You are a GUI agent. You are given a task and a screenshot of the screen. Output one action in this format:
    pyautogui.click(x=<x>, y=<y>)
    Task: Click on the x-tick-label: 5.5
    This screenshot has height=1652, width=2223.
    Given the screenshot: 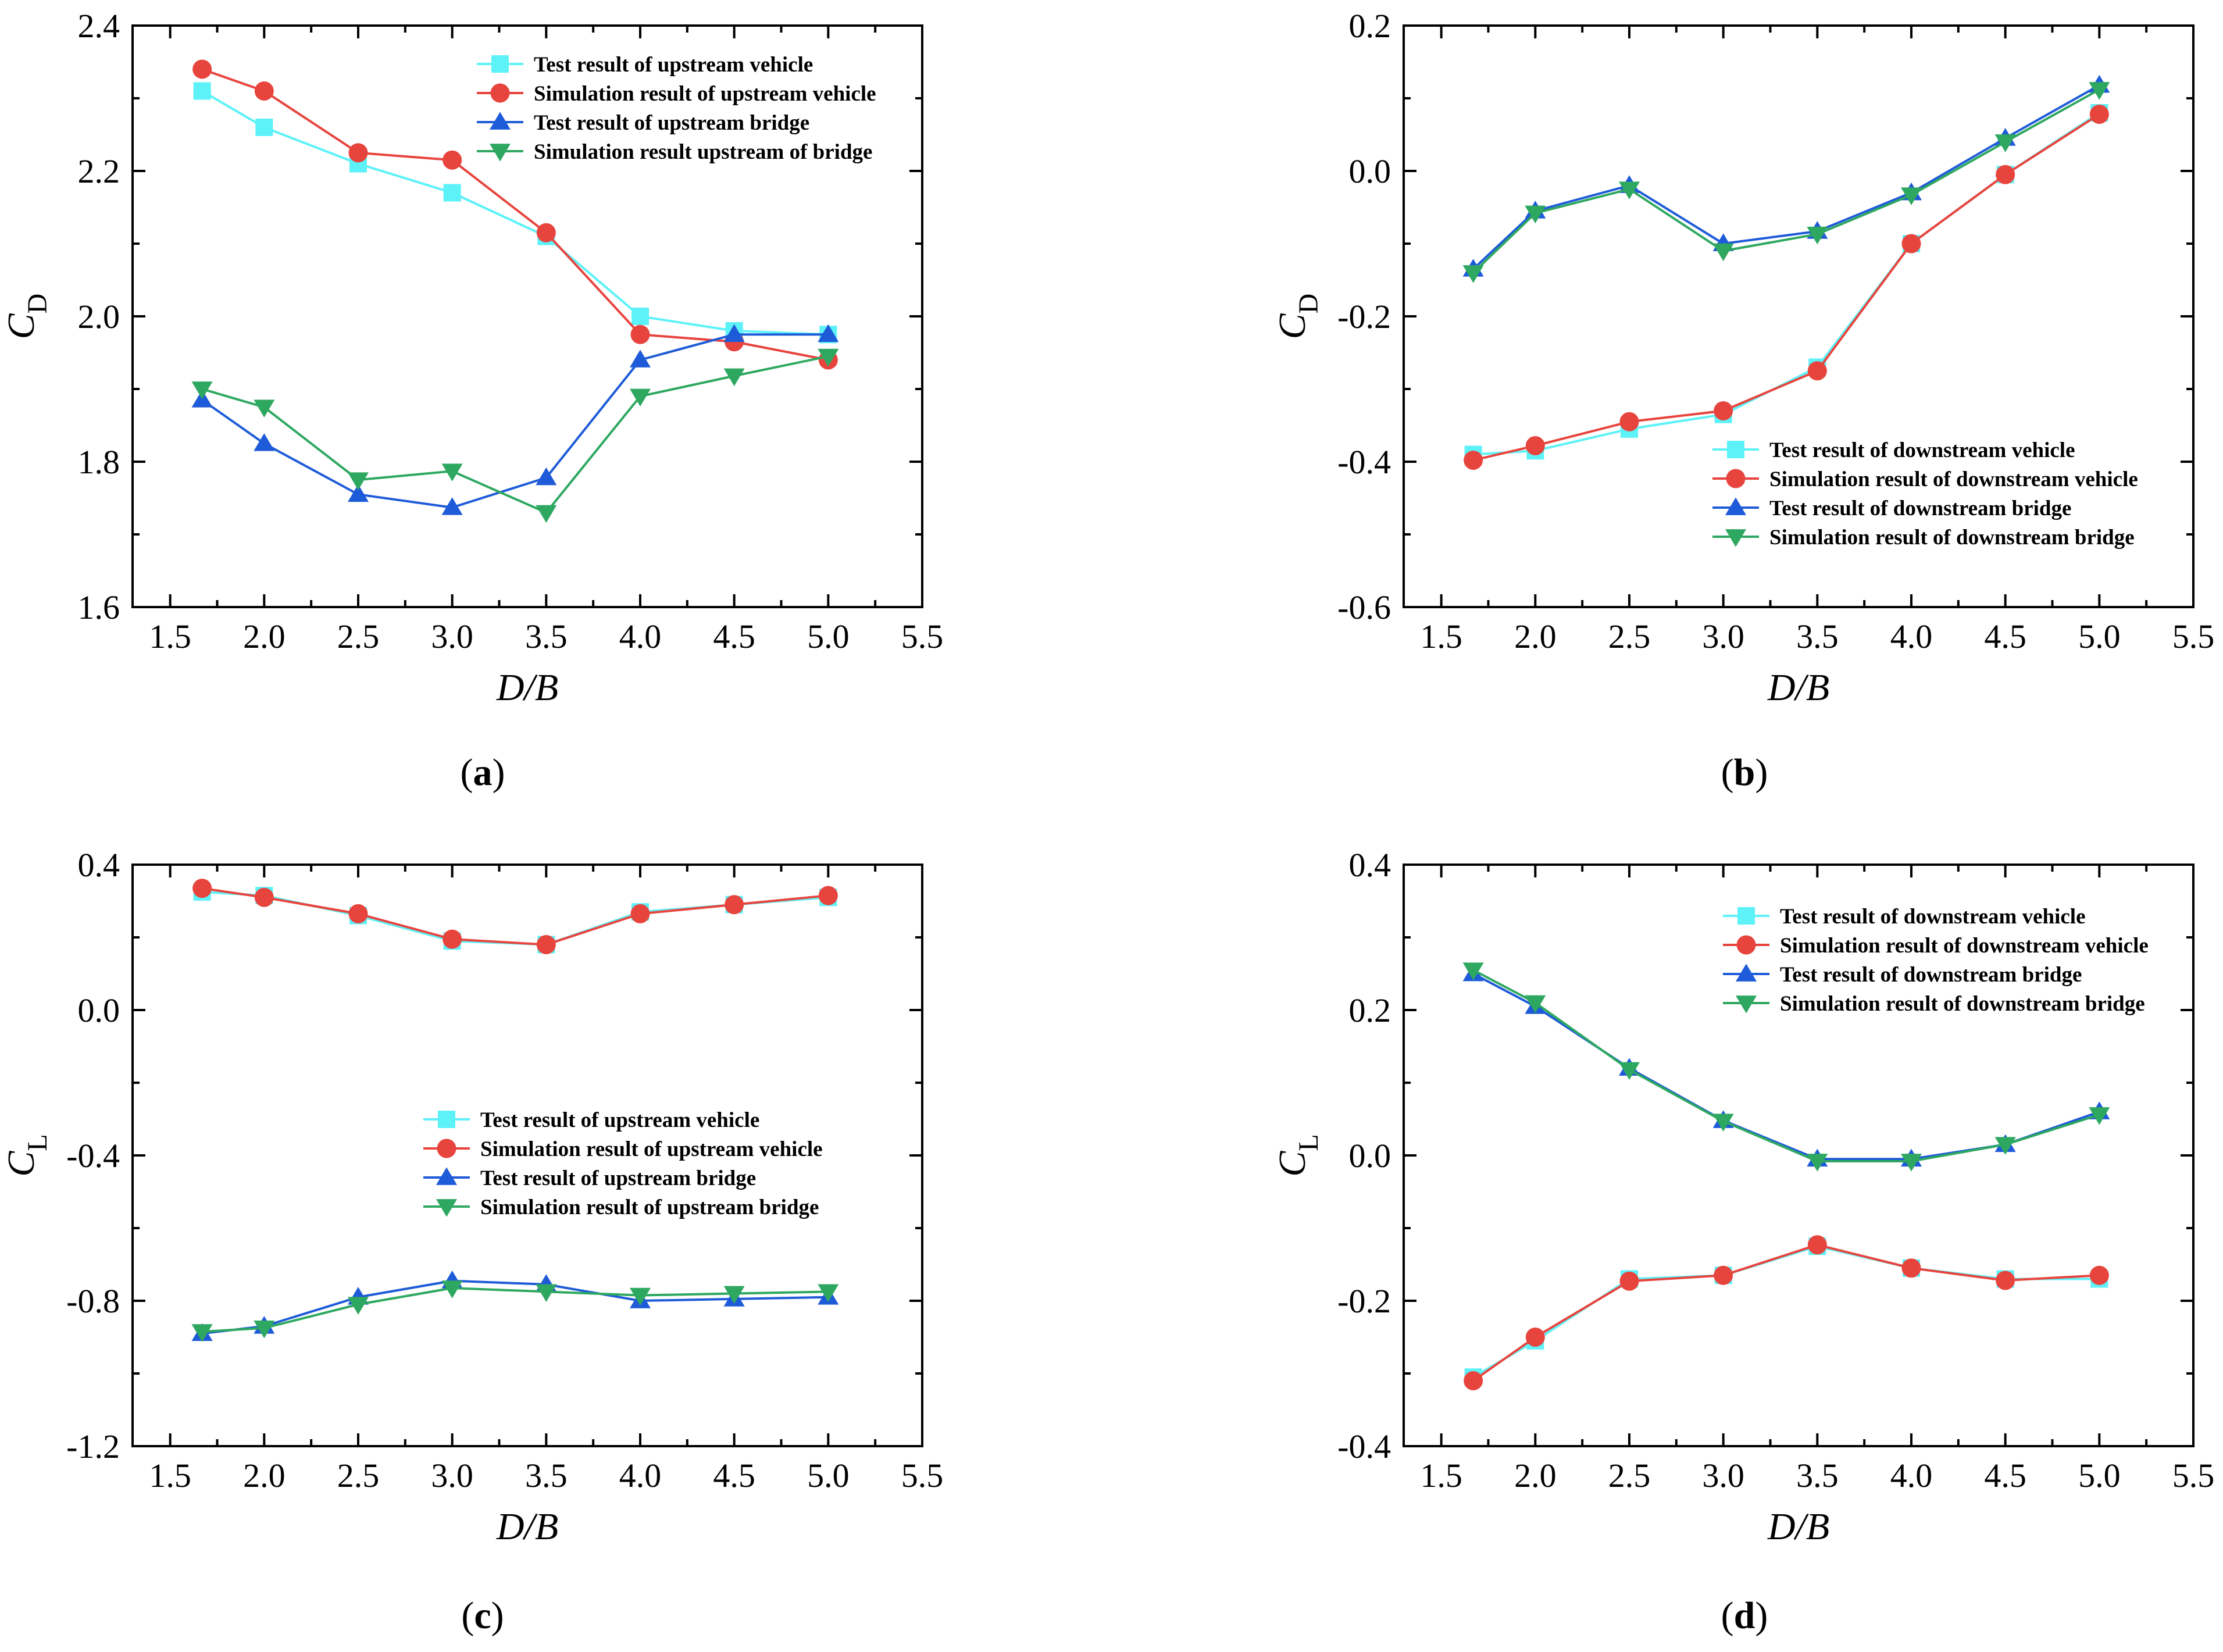 What is the action you would take?
    pyautogui.click(x=2193, y=1475)
    